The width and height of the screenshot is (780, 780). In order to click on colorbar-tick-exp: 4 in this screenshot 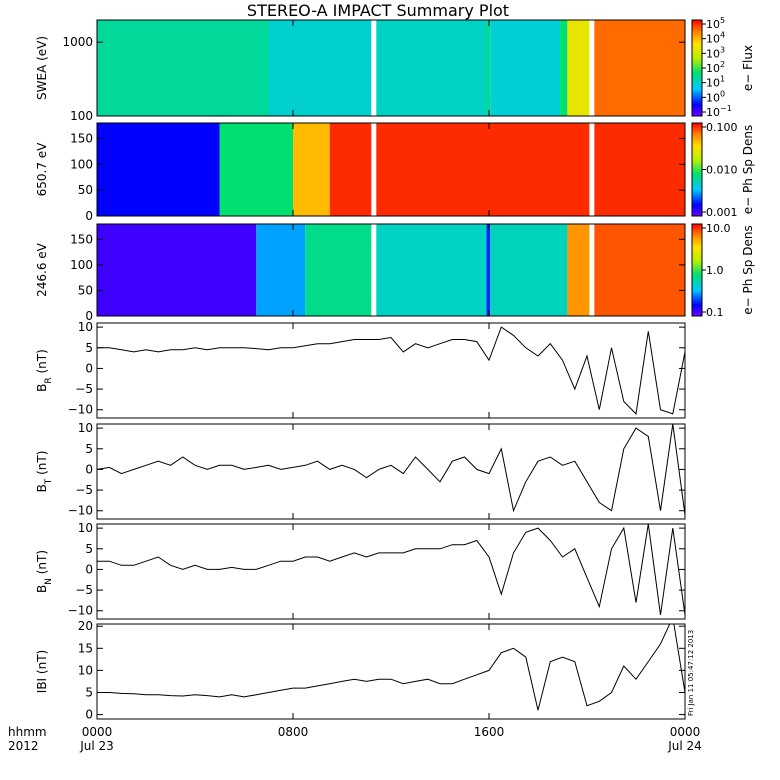, I will do `click(722, 35)`.